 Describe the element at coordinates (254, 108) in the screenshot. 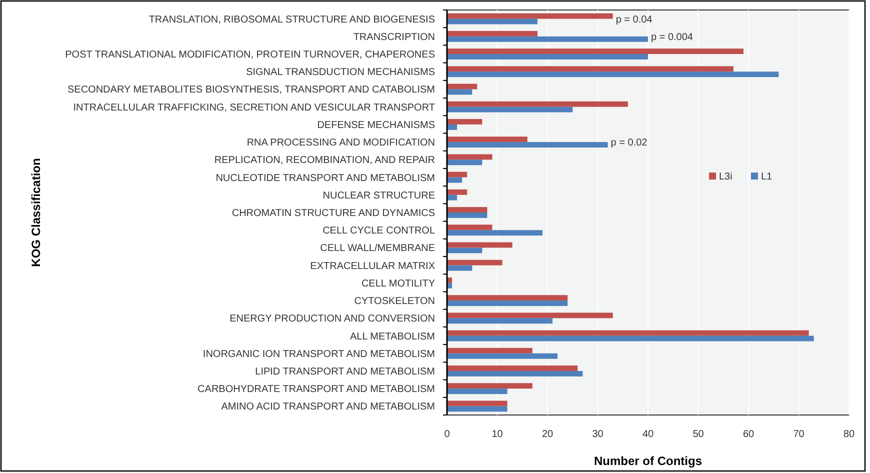

I see `y-tick-label: INTRACELLULAR TRAFFICKING, SECRETION AND VESICULAR TRANSPORT` at that location.